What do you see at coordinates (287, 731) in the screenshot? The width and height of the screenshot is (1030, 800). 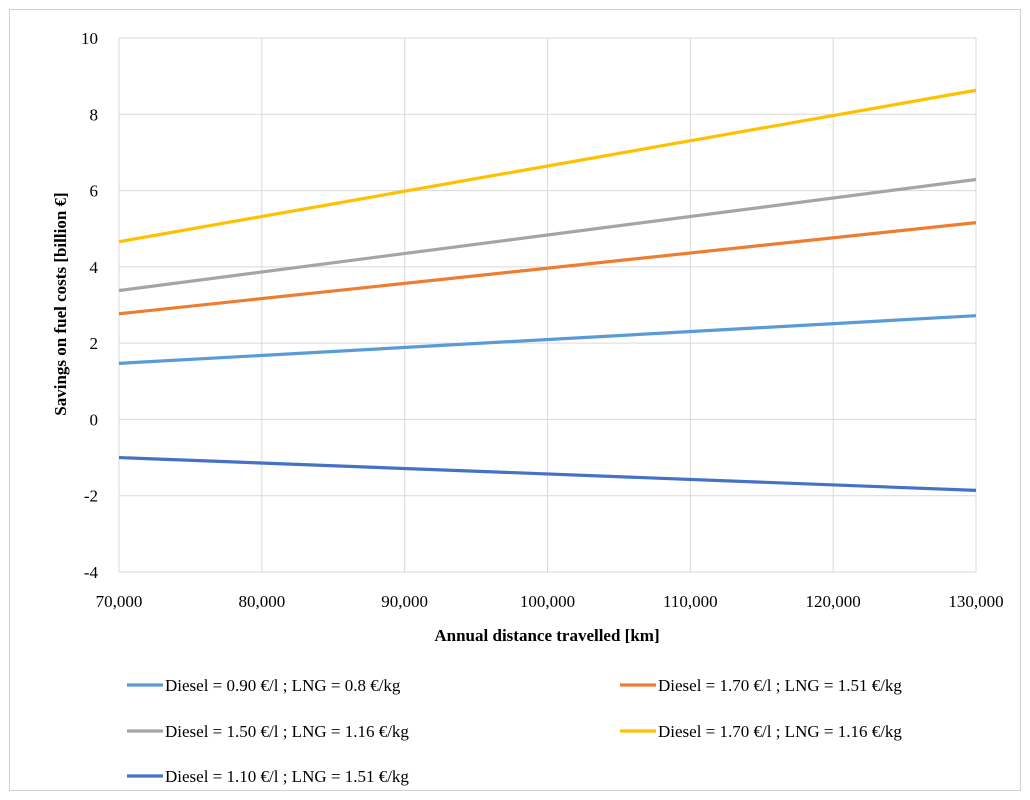 I see `legend-label: Diesel = 1.50 €/l ; LNG = 1.16 €/kg` at bounding box center [287, 731].